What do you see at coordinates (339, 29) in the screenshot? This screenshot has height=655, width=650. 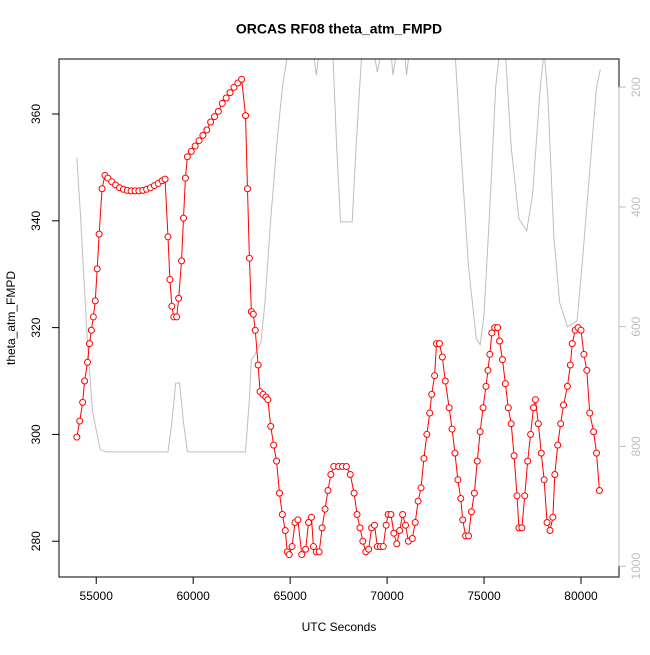 I see `chart-title: ORCAS RF08 theta_atm_FMPD` at bounding box center [339, 29].